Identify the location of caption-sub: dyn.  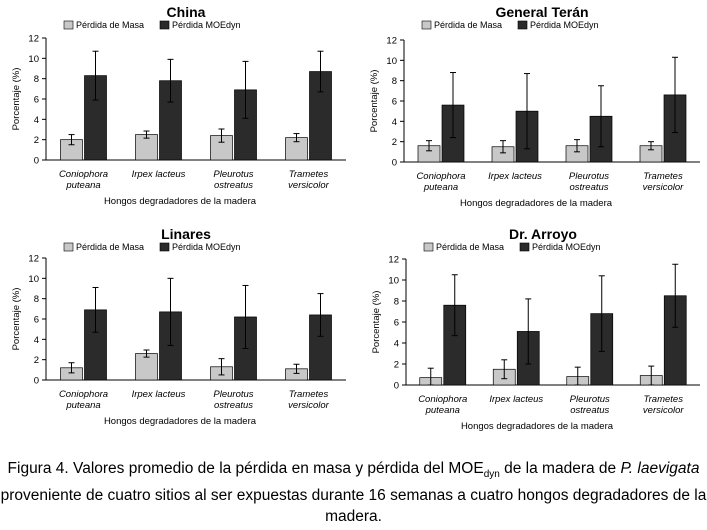
(491, 475).